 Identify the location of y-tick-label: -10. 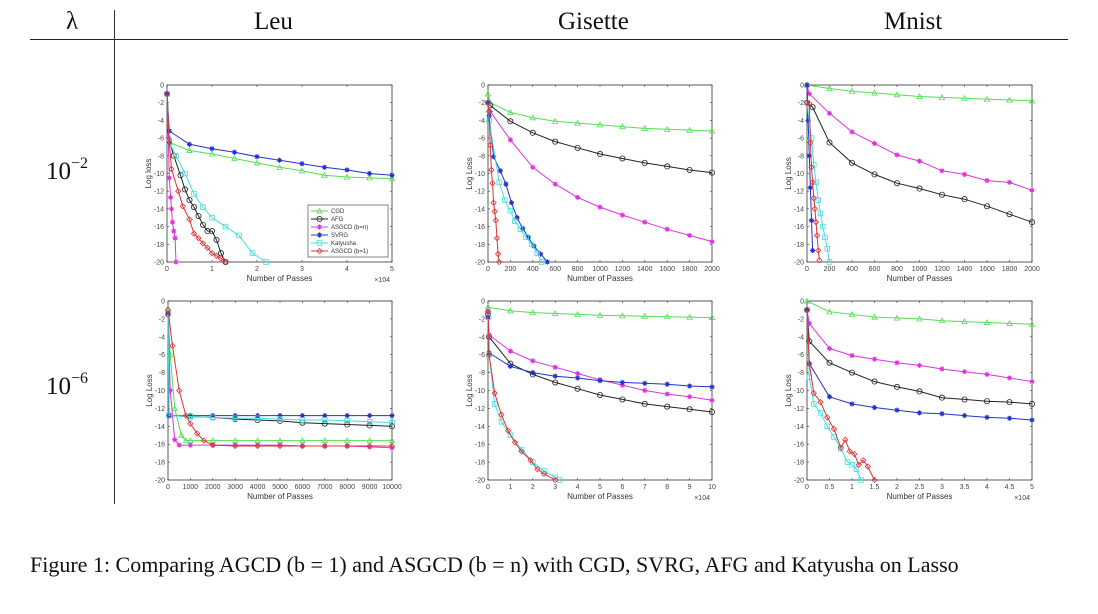
(480, 391).